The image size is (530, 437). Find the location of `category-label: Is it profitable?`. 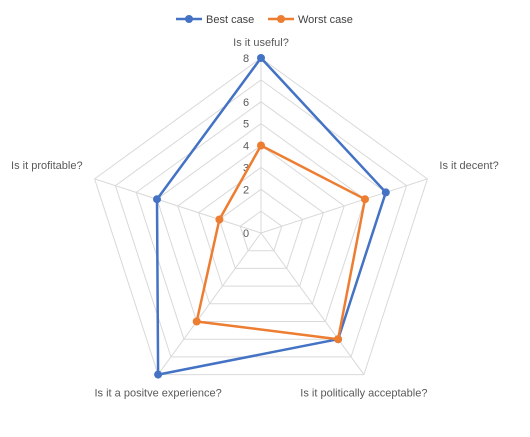

category-label: Is it profitable? is located at coordinates (47, 166).